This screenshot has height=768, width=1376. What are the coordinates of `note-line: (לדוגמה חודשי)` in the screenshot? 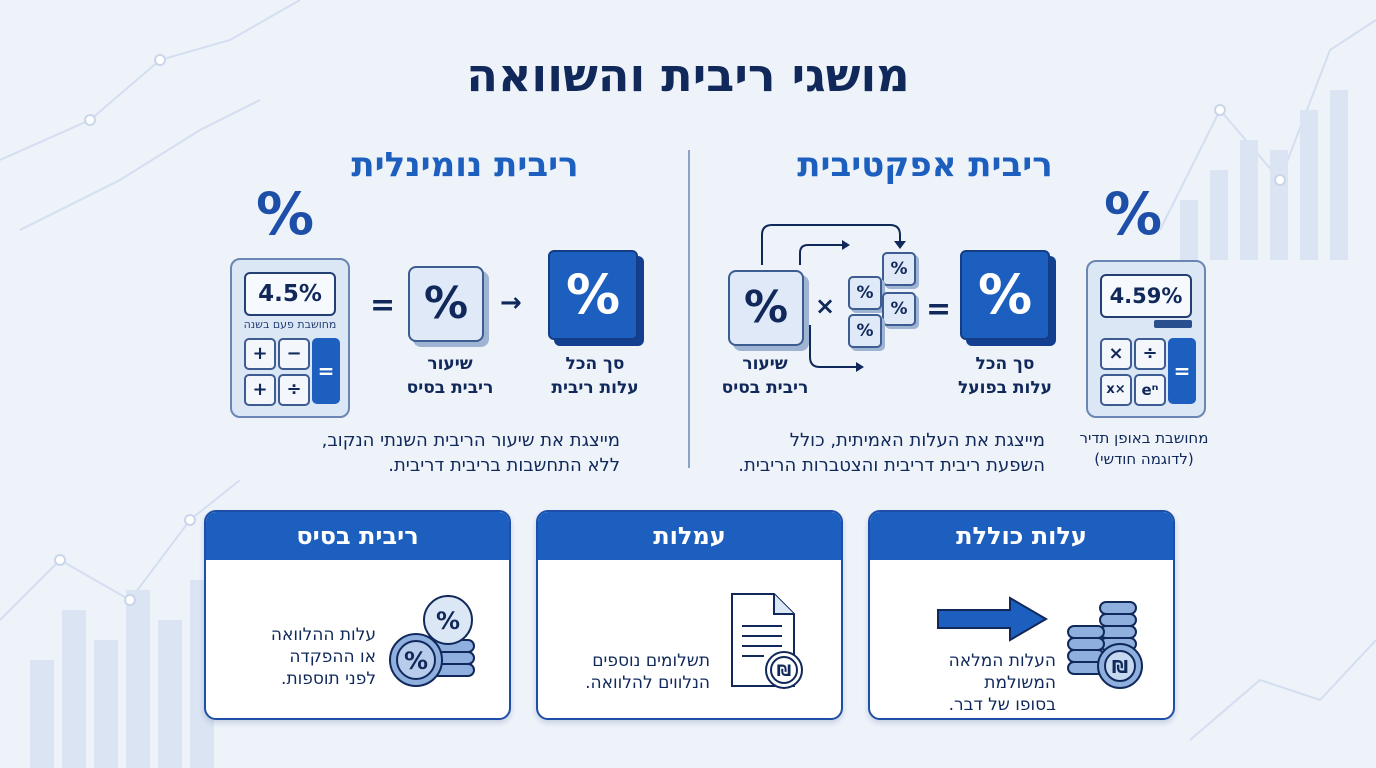 It's located at (1144, 459).